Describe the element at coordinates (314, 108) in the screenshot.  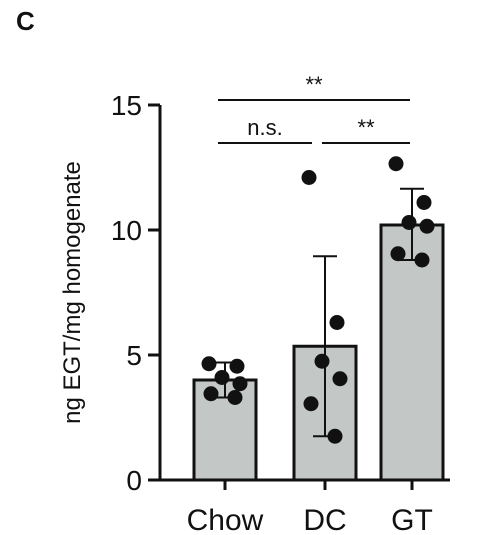
I see `significance-brackets: ** n.s. **` at that location.